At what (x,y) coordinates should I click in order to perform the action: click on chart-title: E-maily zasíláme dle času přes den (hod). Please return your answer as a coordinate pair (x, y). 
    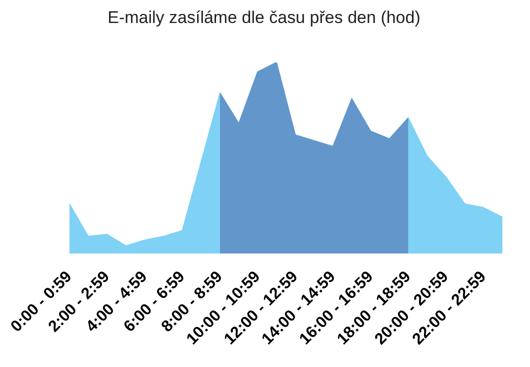
    Looking at the image, I should click on (264, 17).